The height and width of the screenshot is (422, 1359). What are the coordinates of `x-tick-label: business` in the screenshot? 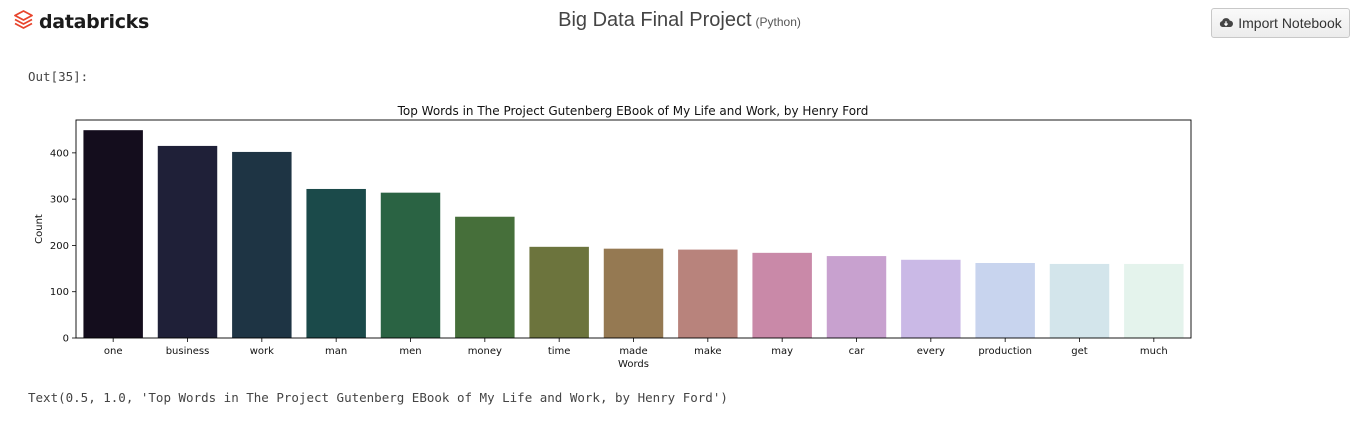 It's located at (188, 351).